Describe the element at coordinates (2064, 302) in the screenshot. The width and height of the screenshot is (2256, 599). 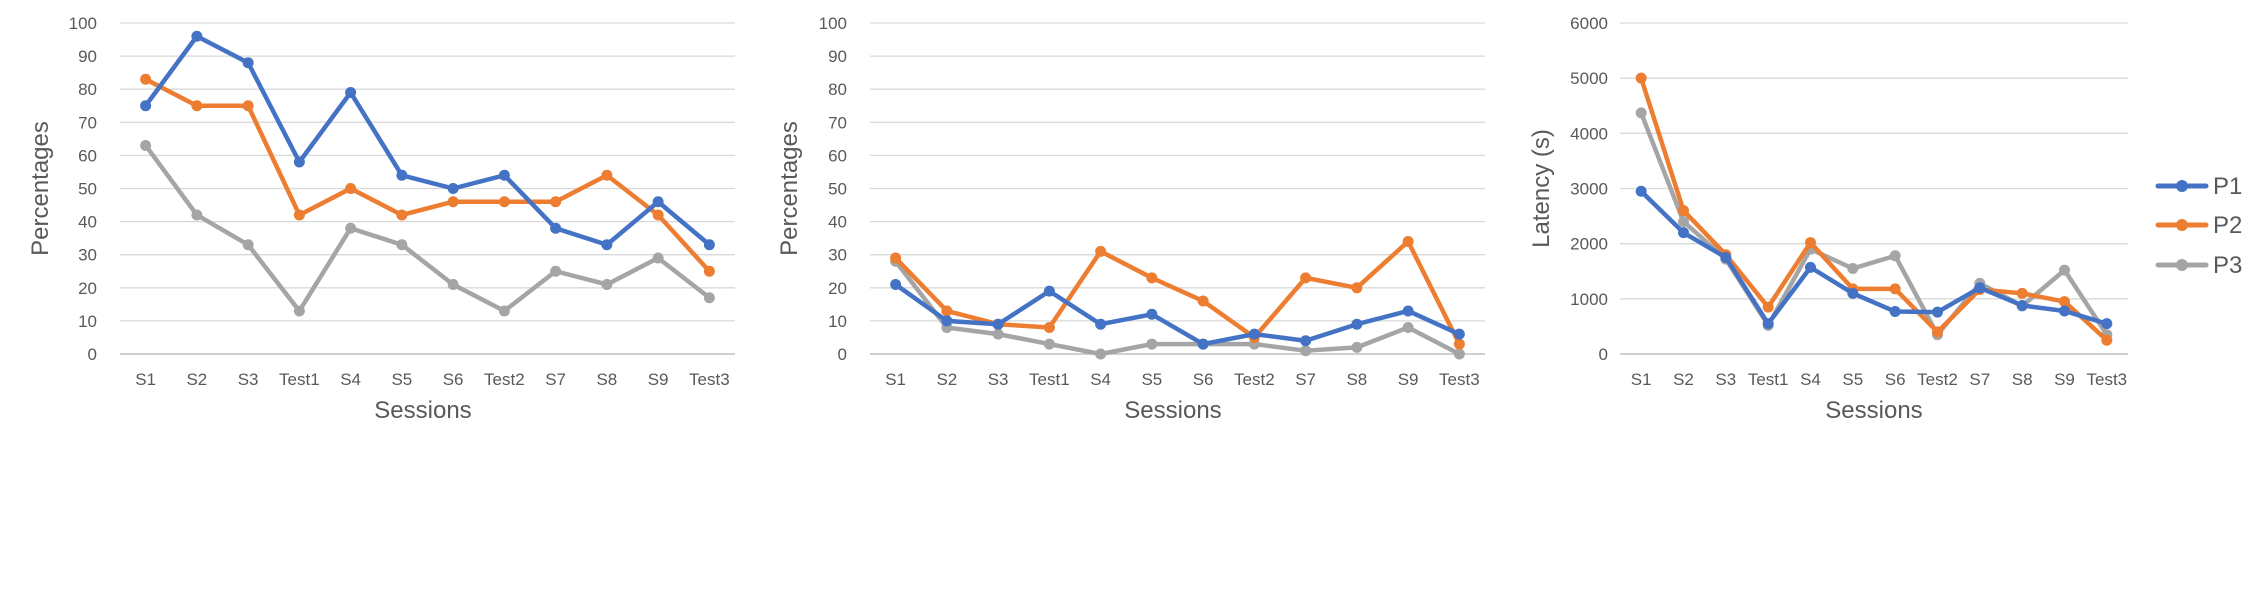
I see `data-point-p2-s9` at that location.